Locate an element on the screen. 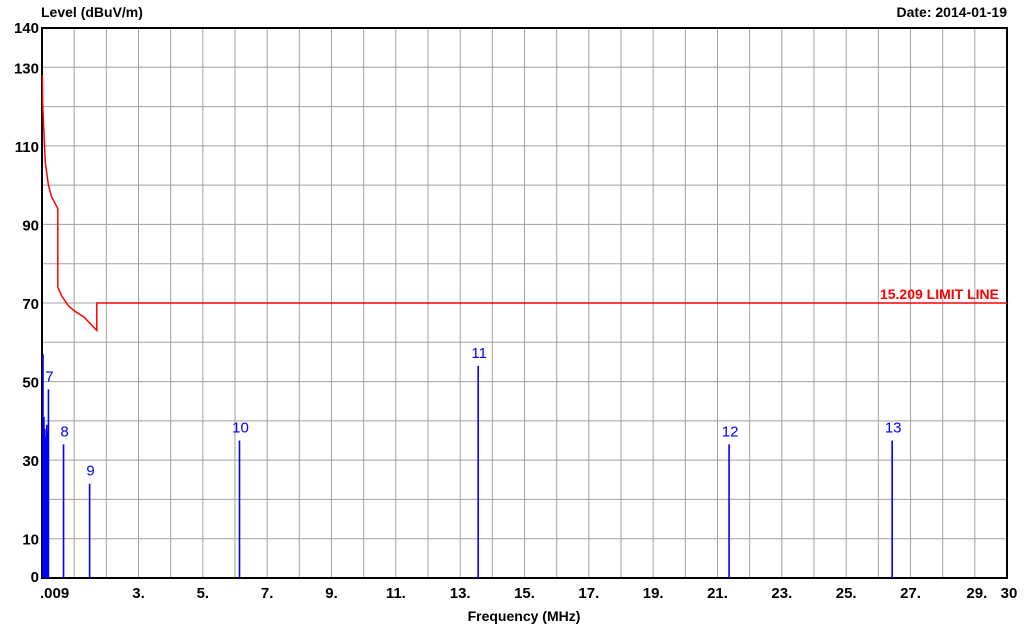  y-tick-labels: 0 10 30 50 70 90 110 130 140 is located at coordinates (26, 303).